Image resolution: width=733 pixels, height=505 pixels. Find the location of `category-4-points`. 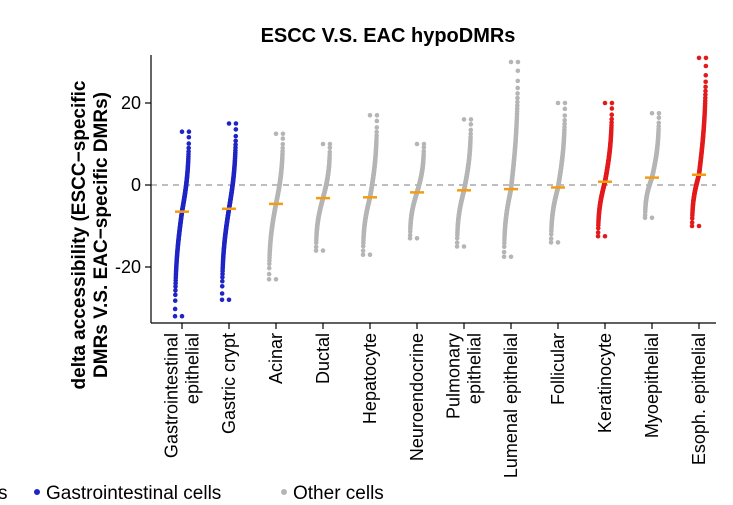

category-4-points is located at coordinates (370, 185).